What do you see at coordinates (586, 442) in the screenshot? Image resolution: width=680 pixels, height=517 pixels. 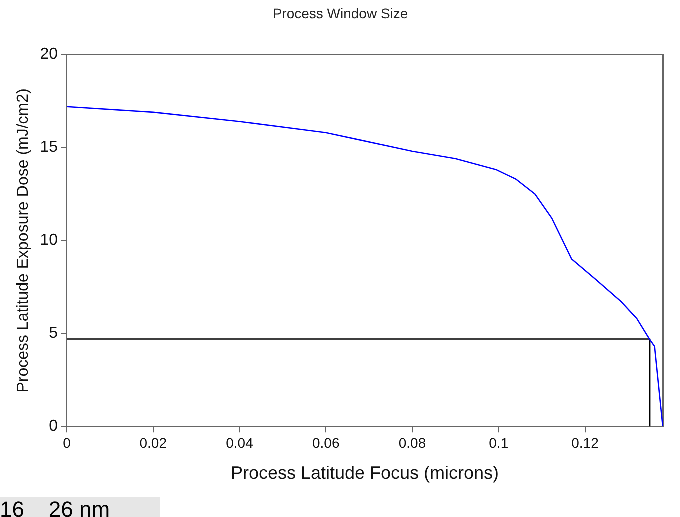 I see `x-tick-label: 0.12` at bounding box center [586, 442].